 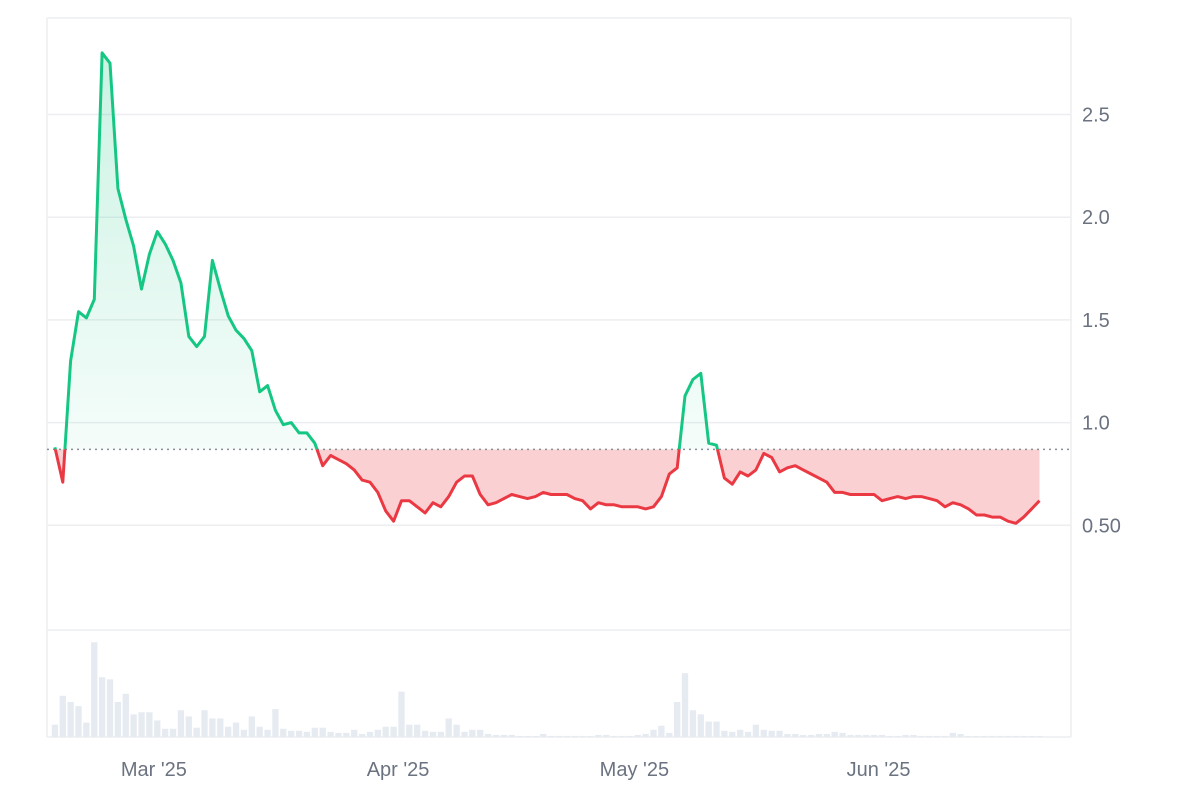 What do you see at coordinates (547, 486) in the screenshot?
I see `area-below-baseline` at bounding box center [547, 486].